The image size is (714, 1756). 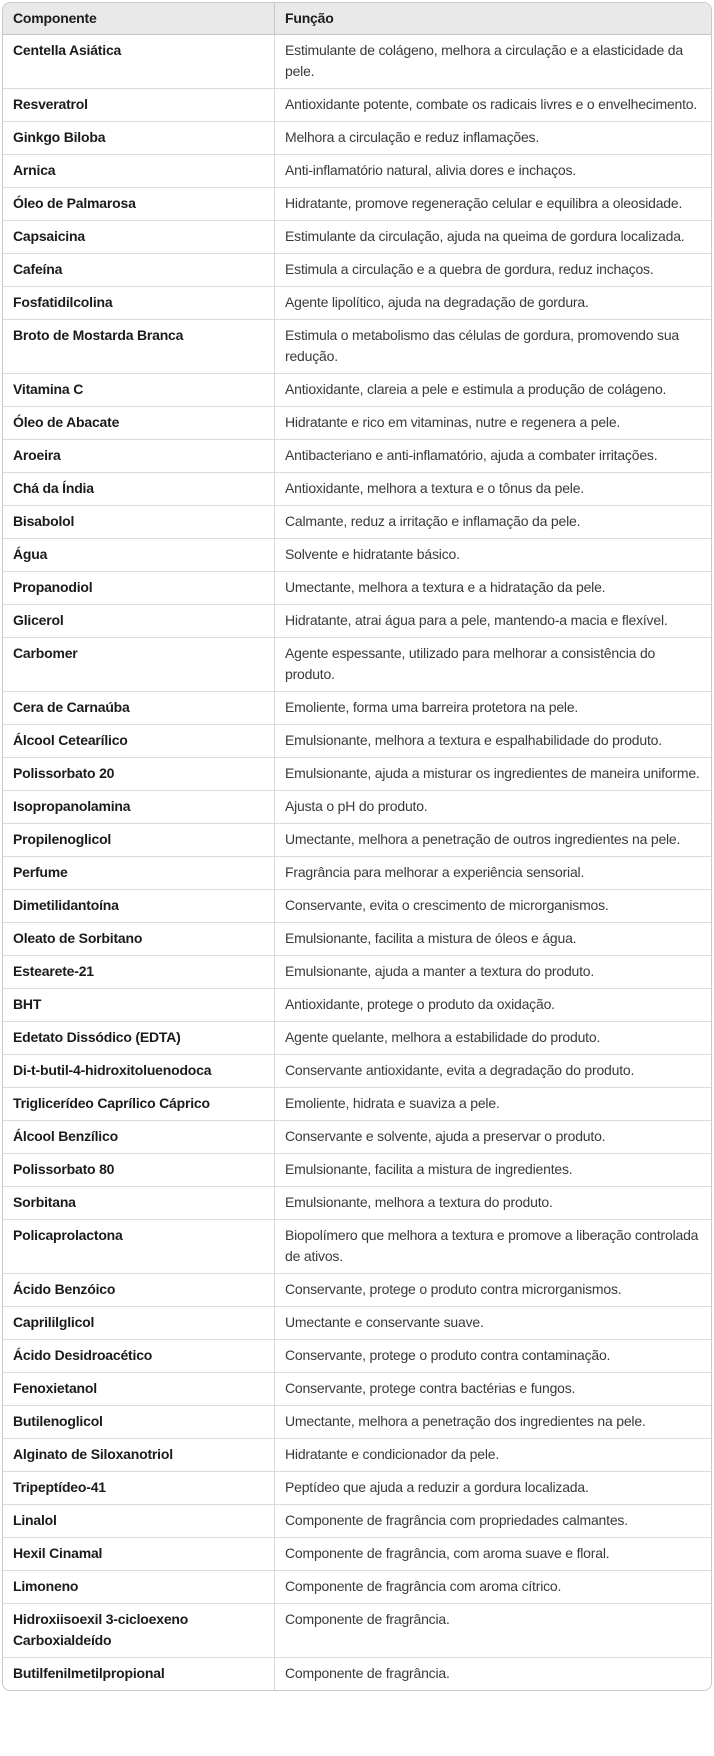 What do you see at coordinates (139, 346) in the screenshot?
I see `componente-cell: Broto de Mostarda Branca` at bounding box center [139, 346].